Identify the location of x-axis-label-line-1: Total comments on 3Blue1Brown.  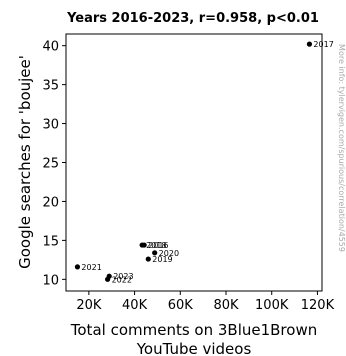
(193, 330).